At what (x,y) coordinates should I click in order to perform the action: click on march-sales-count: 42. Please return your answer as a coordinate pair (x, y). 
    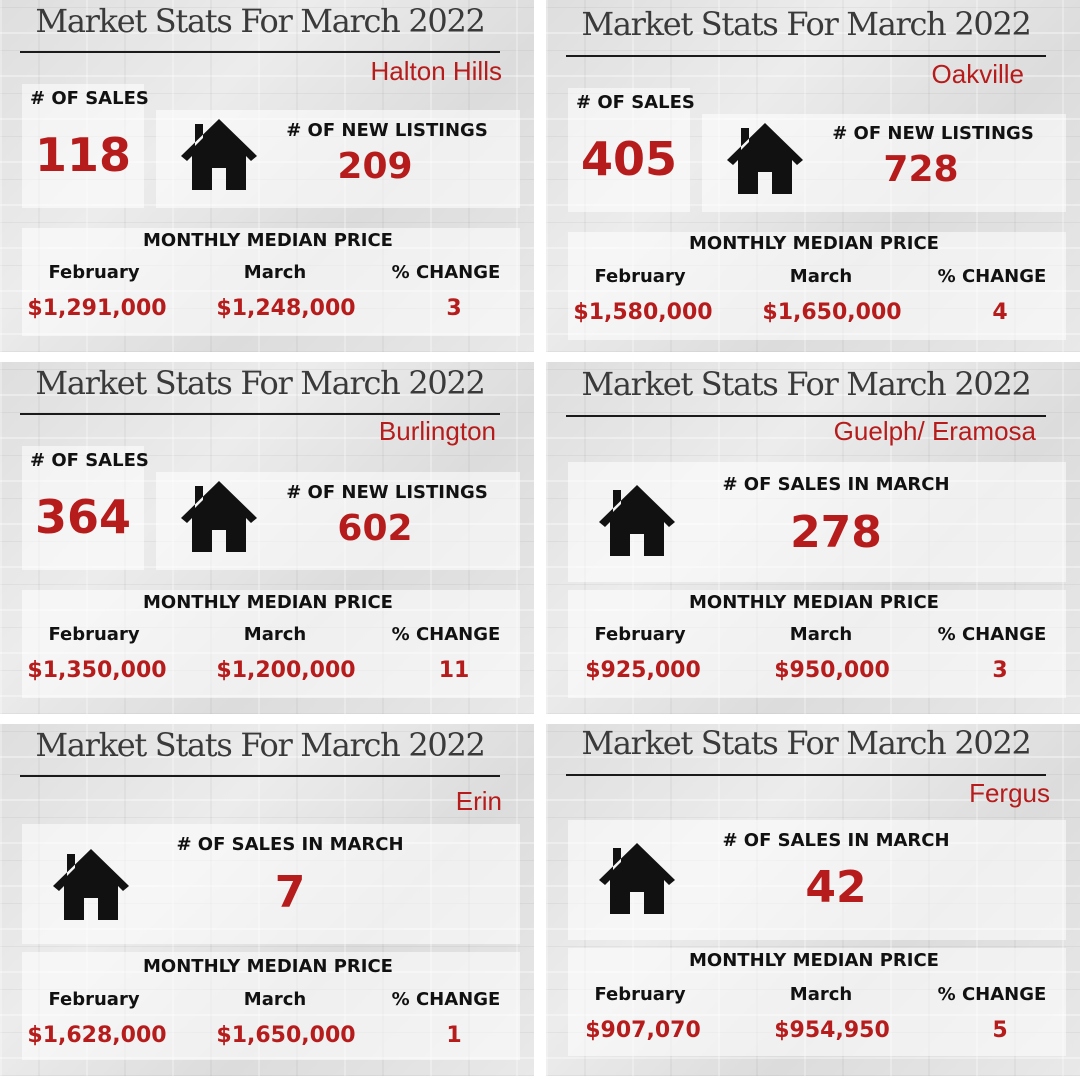
    Looking at the image, I should click on (836, 887).